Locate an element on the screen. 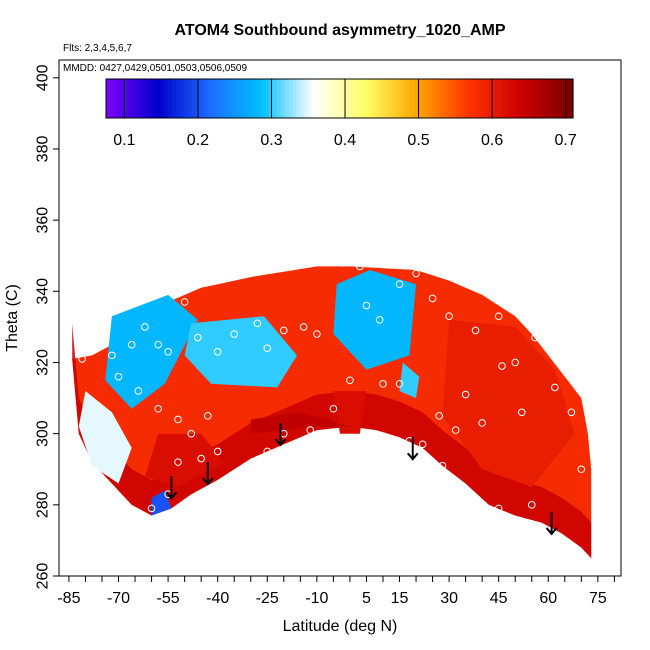 This screenshot has height=650, width=650. y-tick-label: 320 is located at coordinates (43, 362).